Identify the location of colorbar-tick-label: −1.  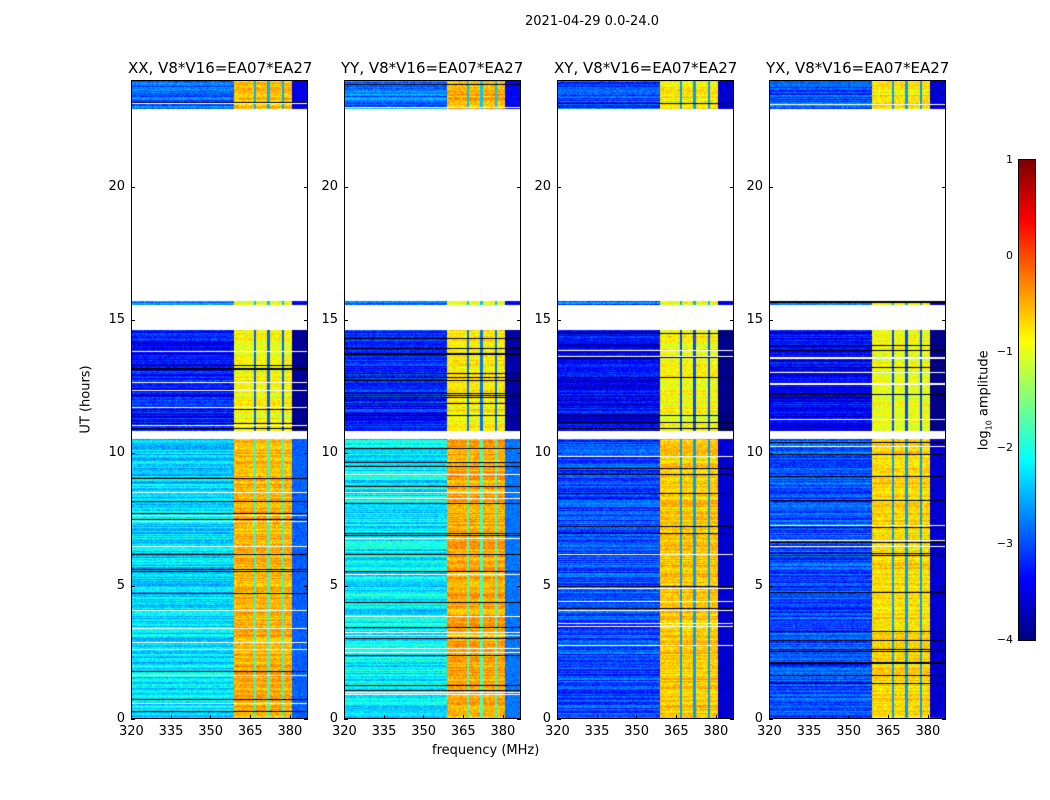
(1004, 351).